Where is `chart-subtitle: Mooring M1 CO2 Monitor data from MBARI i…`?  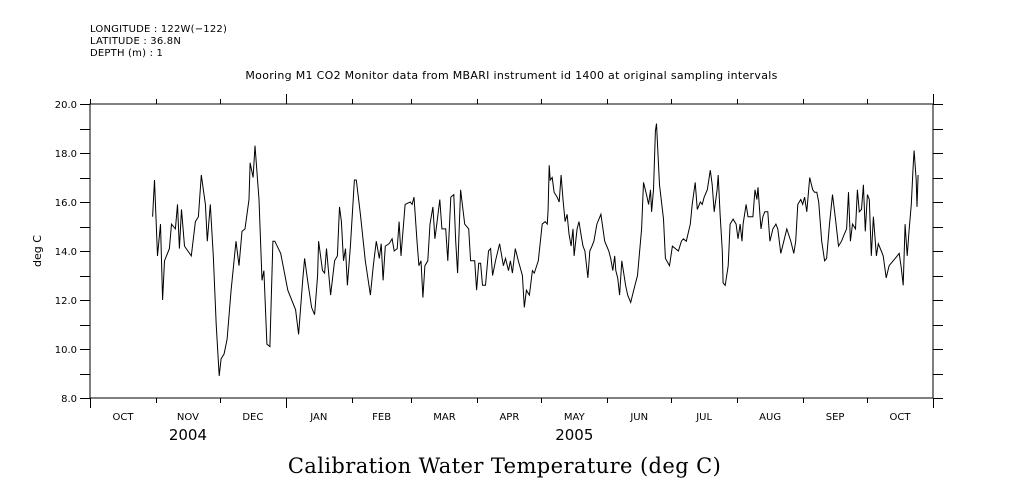 chart-subtitle: Mooring M1 CO2 Monitor data from MBARI i… is located at coordinates (511, 75).